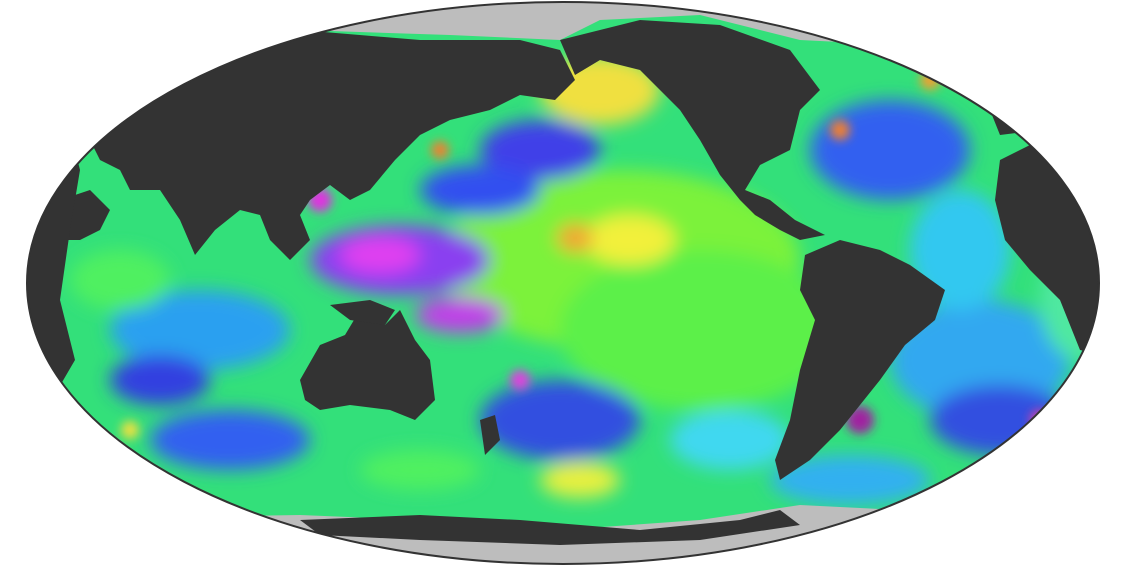 The image size is (1126, 565). Describe the element at coordinates (53, 275) in the screenshot. I see `africa` at that location.